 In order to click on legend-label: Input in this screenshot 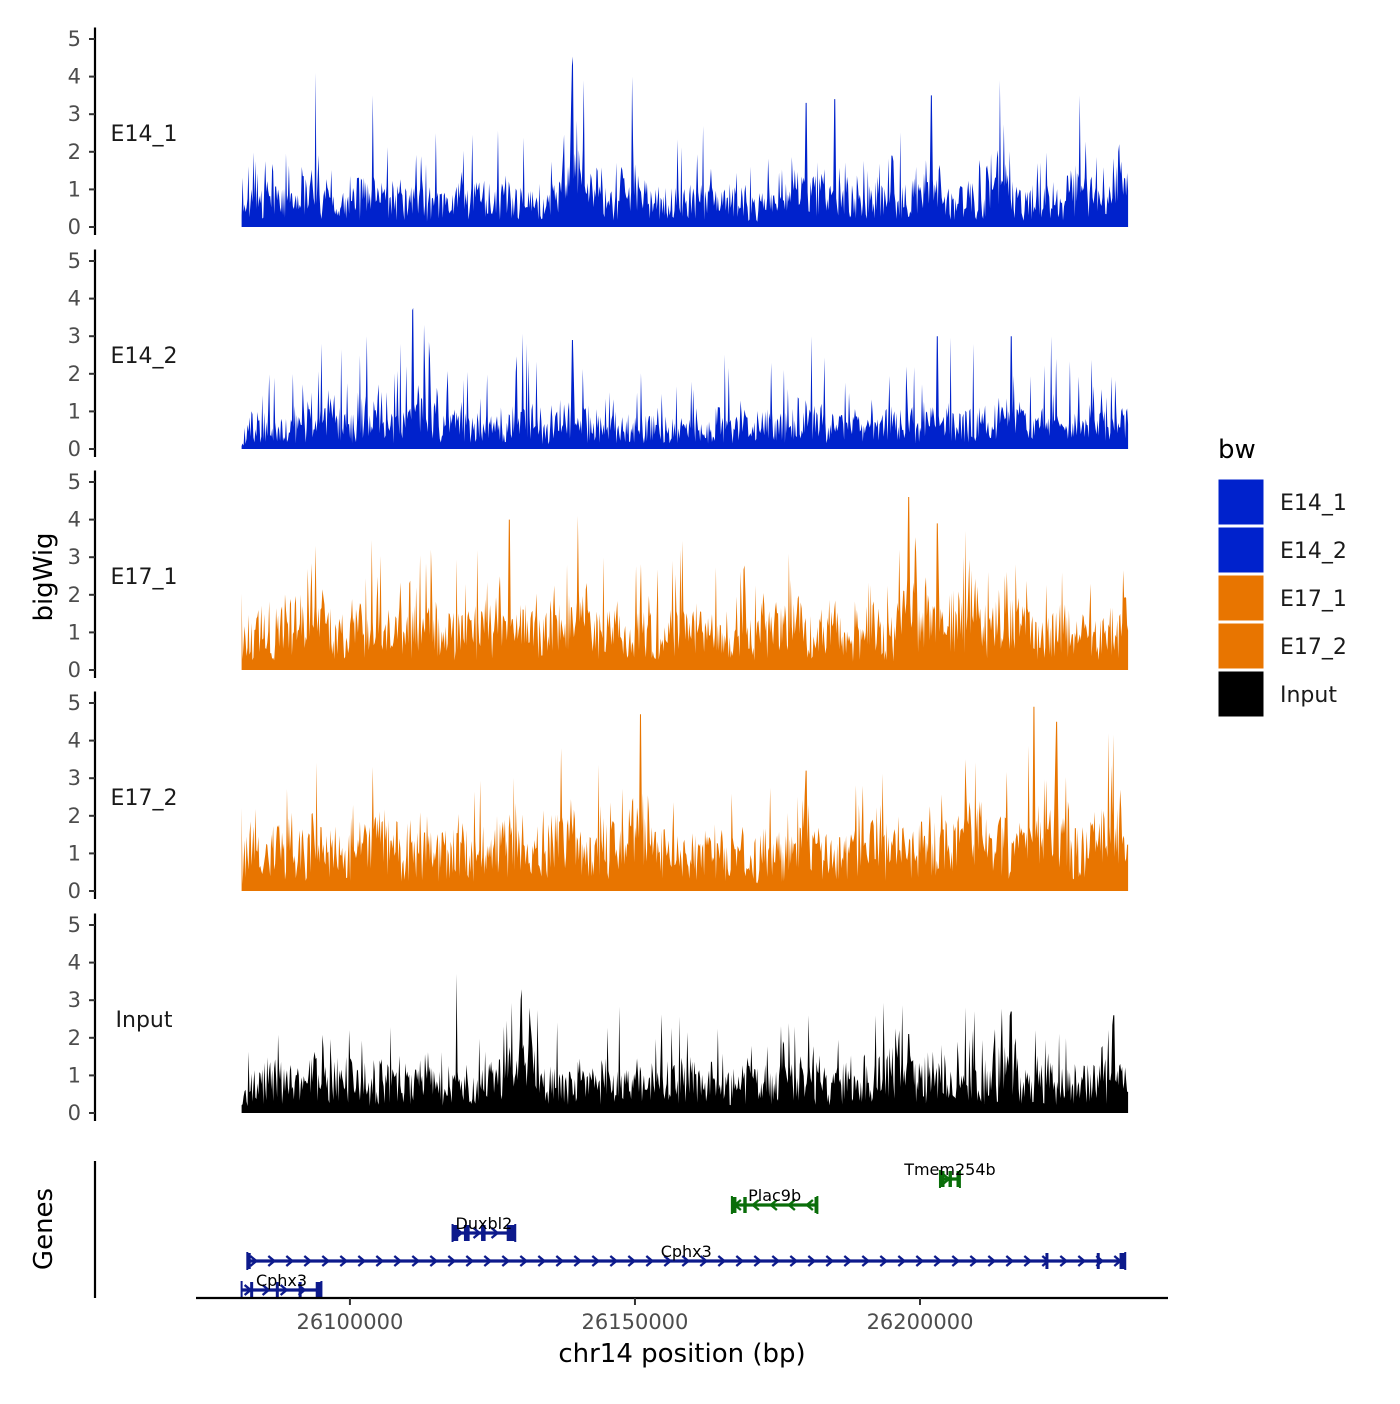, I will do `click(1308, 695)`.